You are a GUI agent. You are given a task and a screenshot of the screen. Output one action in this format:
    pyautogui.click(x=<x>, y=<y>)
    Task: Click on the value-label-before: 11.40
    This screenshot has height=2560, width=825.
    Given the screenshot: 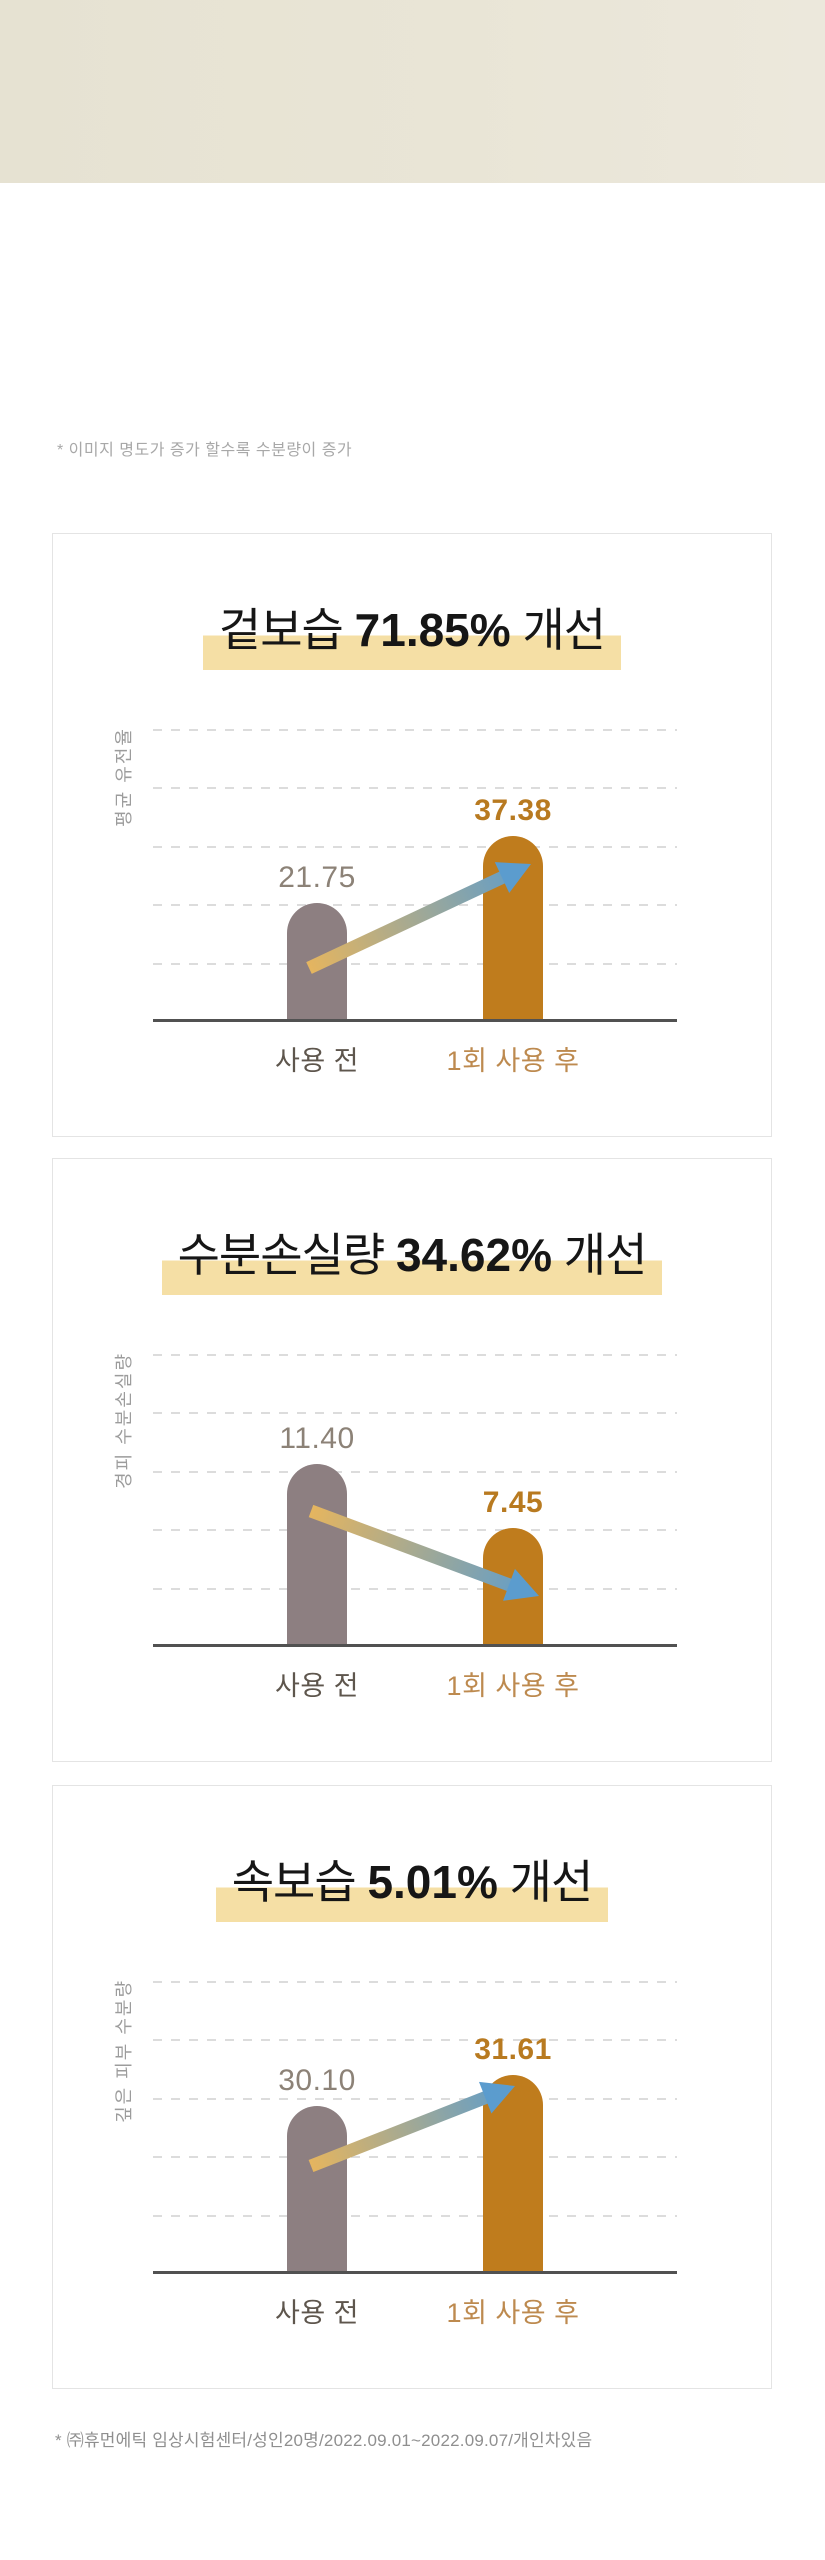 What is the action you would take?
    pyautogui.click(x=317, y=1438)
    